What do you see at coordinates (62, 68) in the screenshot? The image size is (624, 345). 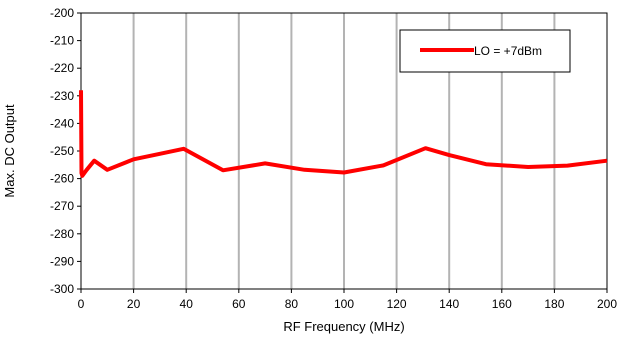 I see `y-tick-label-2: -220` at bounding box center [62, 68].